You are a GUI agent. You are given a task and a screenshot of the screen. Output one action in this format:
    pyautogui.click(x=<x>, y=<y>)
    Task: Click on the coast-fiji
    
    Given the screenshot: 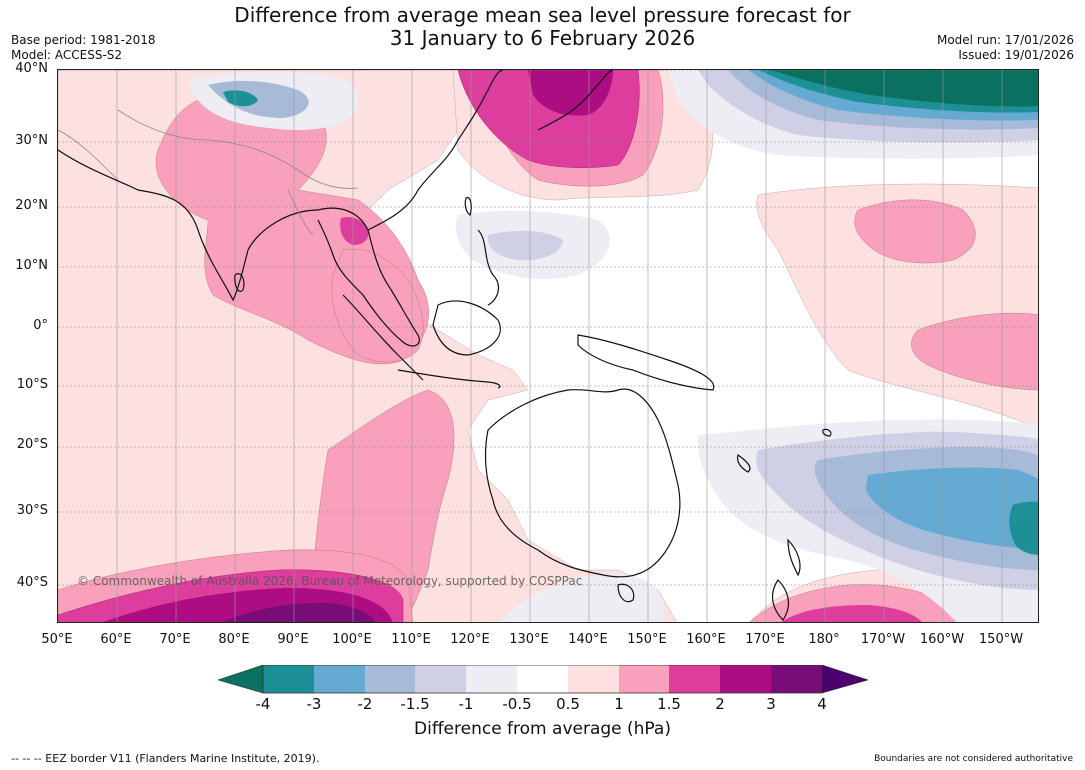 What is the action you would take?
    pyautogui.click(x=827, y=432)
    